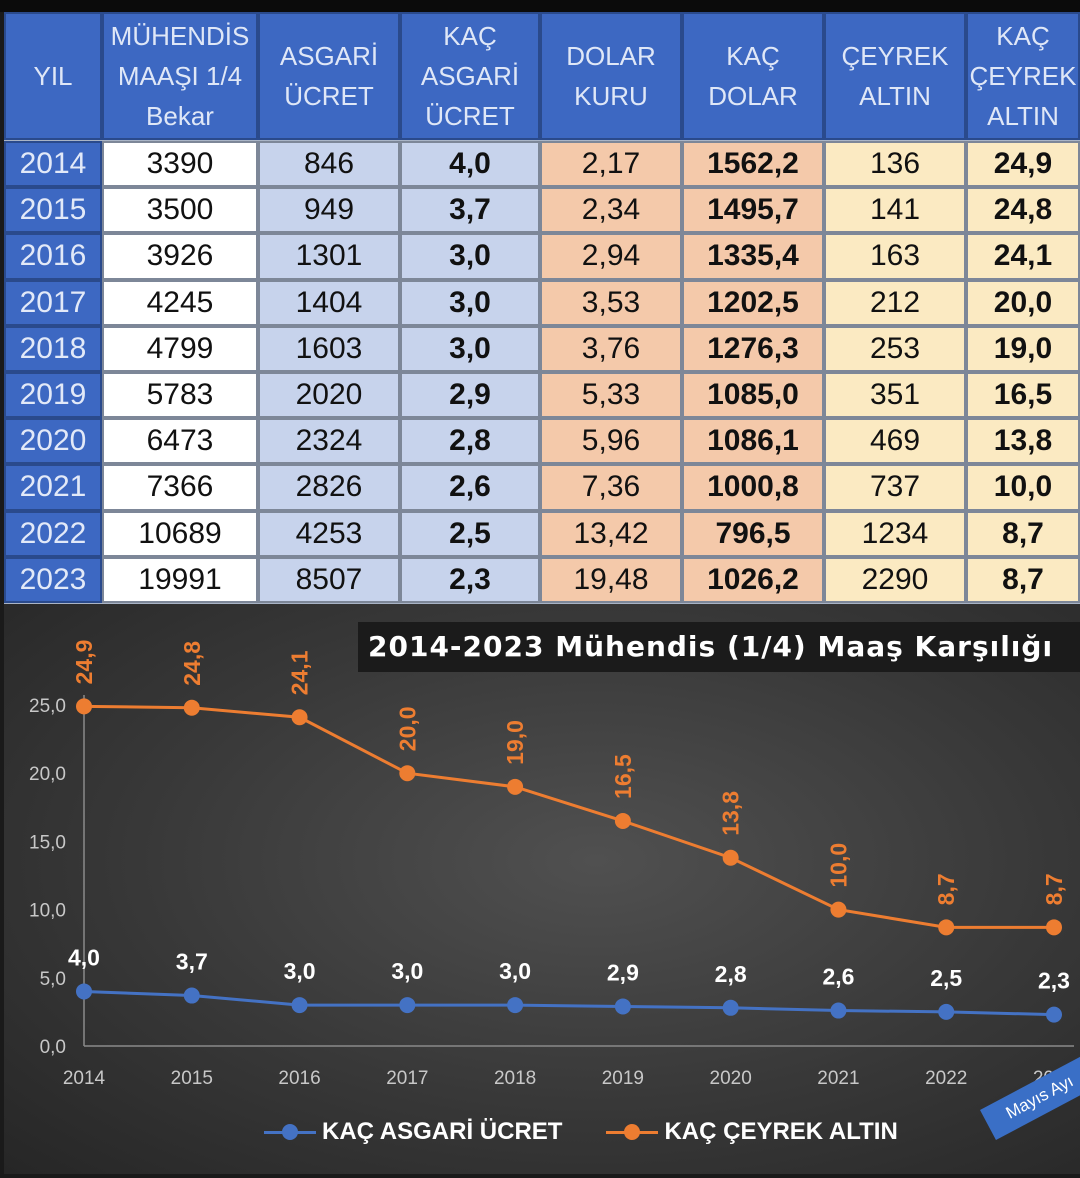 Image resolution: width=1080 pixels, height=1178 pixels. I want to click on header-line: Bekar, so click(180, 116).